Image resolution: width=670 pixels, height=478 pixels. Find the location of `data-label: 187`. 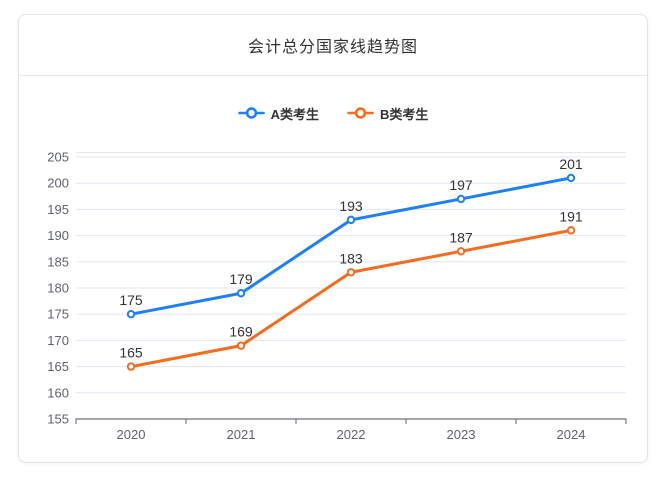

data-label: 187 is located at coordinates (461, 237).